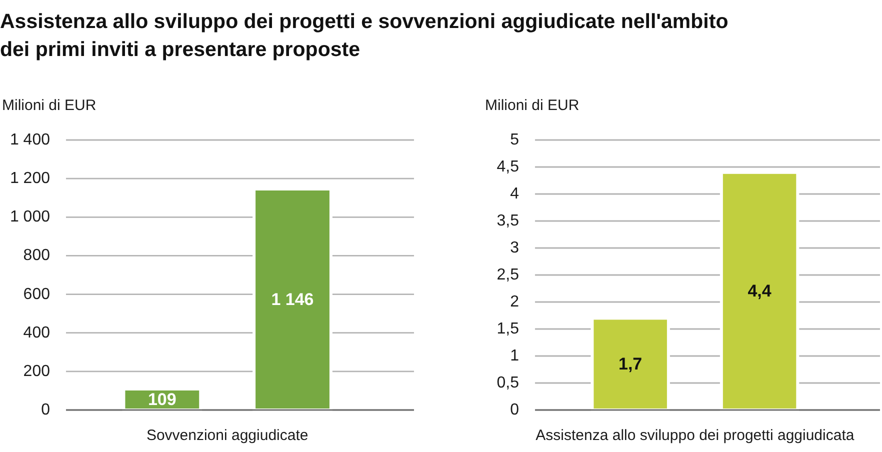  What do you see at coordinates (515, 248) in the screenshot?
I see `y-tick-label: 3` at bounding box center [515, 248].